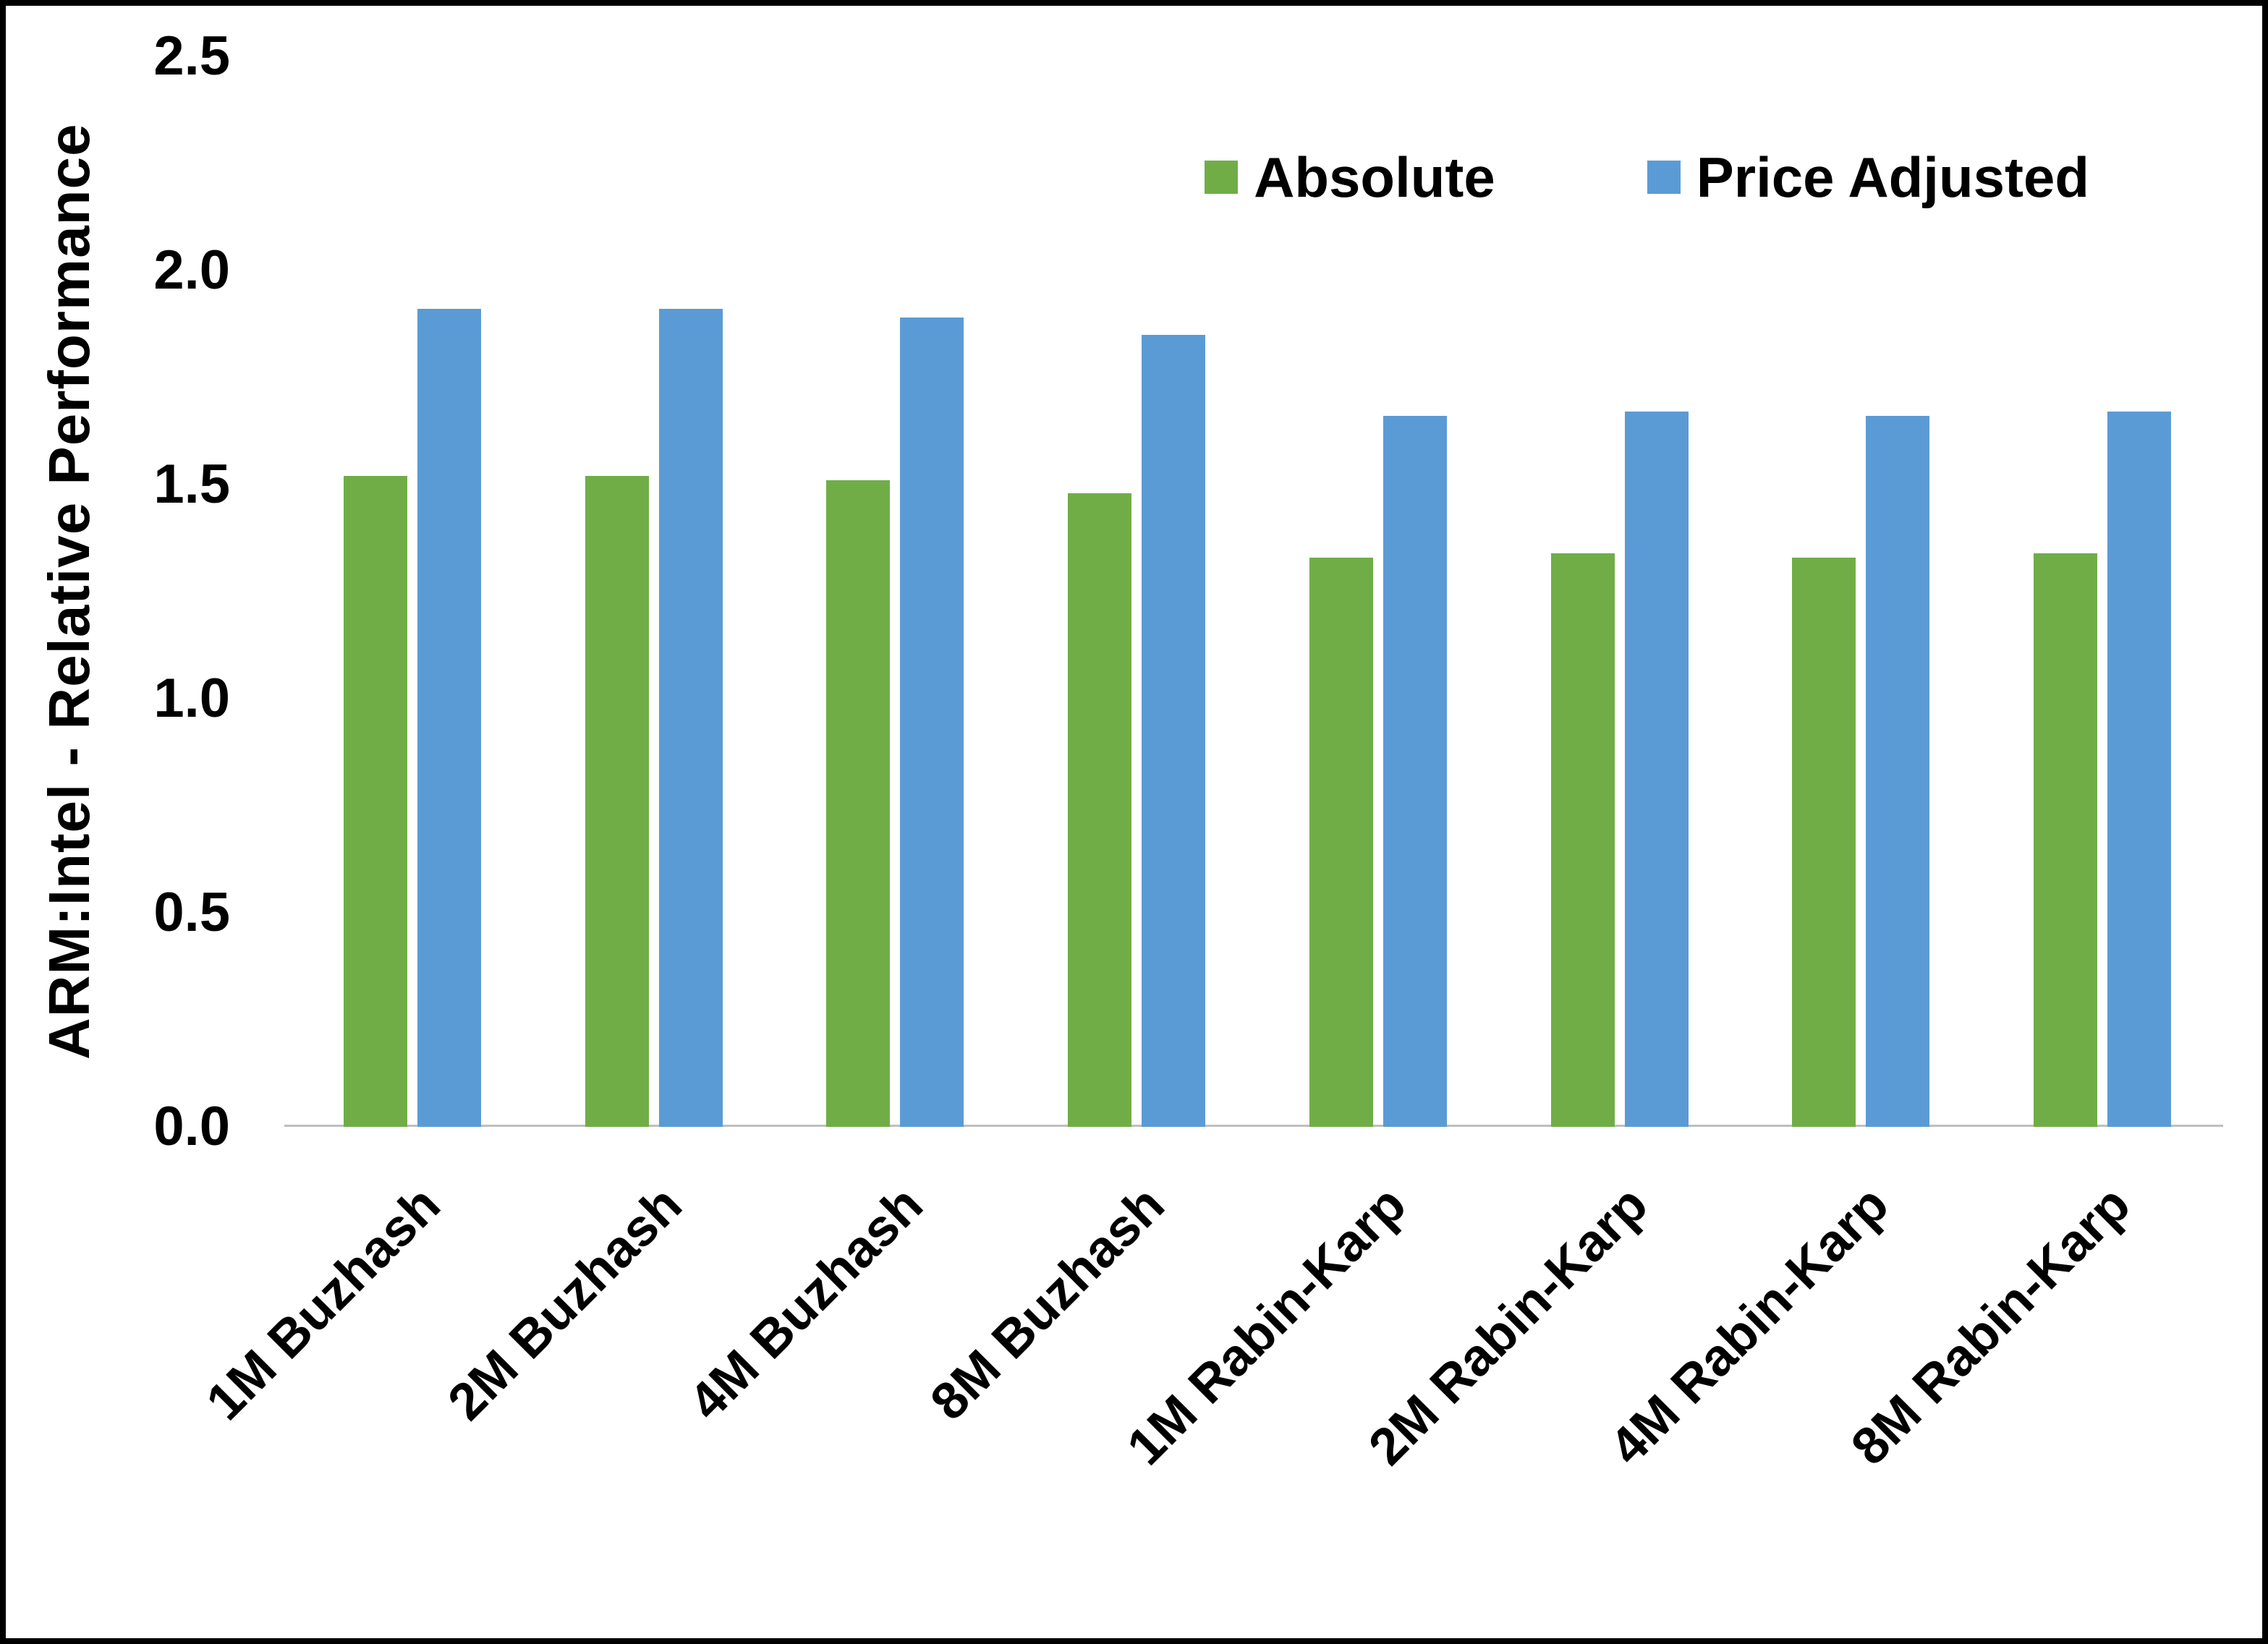 The width and height of the screenshot is (2268, 1644). I want to click on y-axis-ticks: 0.0 0.5 1.0 1.5 2.0 2.5, so click(132, 591).